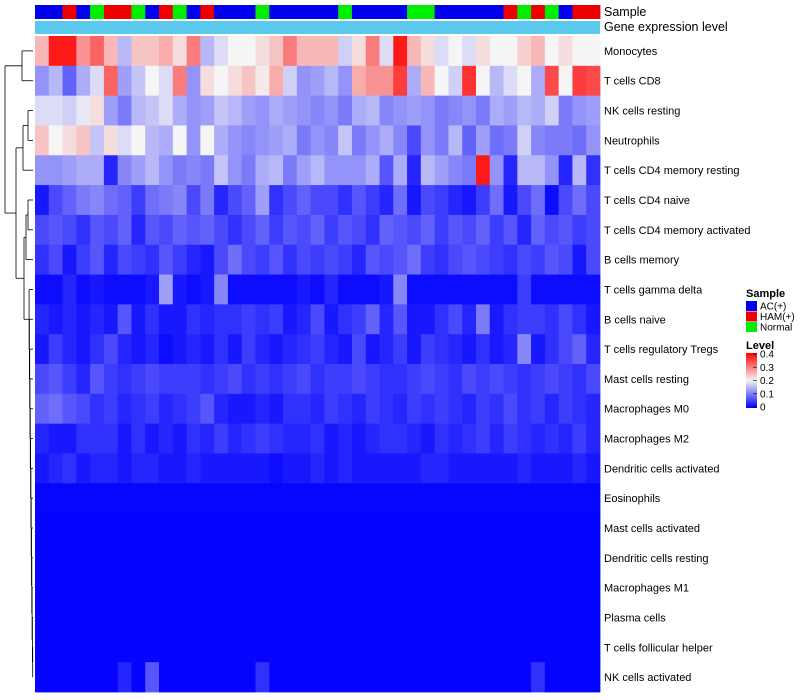 Image resolution: width=800 pixels, height=700 pixels. Describe the element at coordinates (777, 317) in the screenshot. I see `sample-legend-label: HAM(+)` at that location.